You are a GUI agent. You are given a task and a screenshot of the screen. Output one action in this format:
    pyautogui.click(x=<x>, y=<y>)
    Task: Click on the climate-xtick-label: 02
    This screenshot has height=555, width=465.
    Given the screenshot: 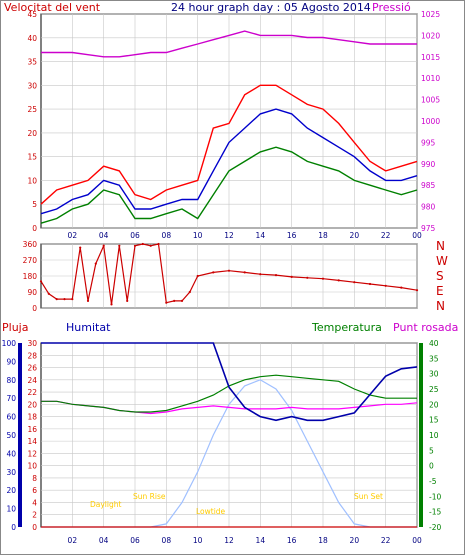 What is the action you would take?
    pyautogui.click(x=73, y=540)
    